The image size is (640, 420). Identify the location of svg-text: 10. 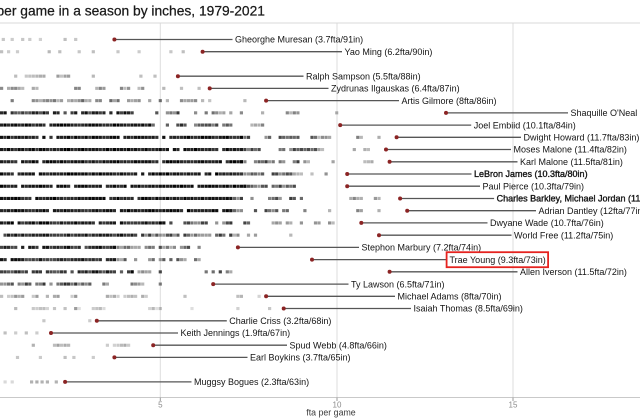
(337, 405).